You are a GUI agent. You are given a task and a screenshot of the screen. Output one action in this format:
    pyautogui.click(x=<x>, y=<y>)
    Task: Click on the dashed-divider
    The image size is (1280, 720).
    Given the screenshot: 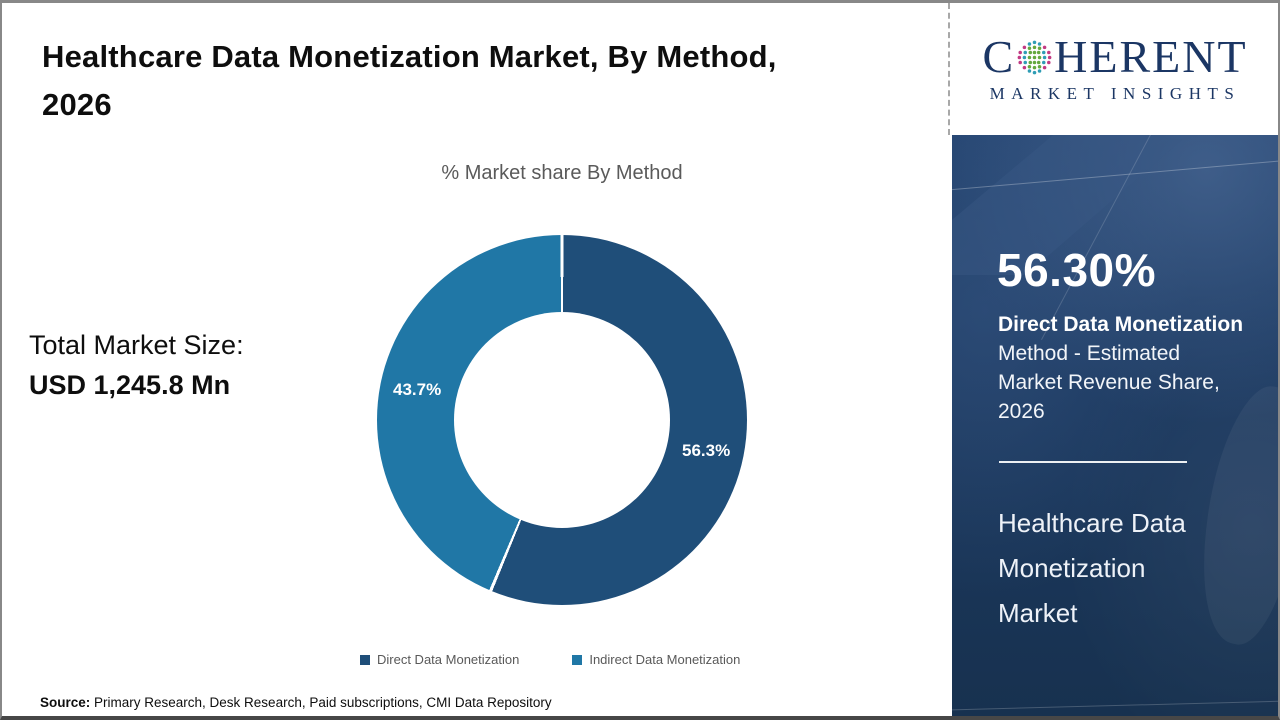 What is the action you would take?
    pyautogui.click(x=949, y=69)
    